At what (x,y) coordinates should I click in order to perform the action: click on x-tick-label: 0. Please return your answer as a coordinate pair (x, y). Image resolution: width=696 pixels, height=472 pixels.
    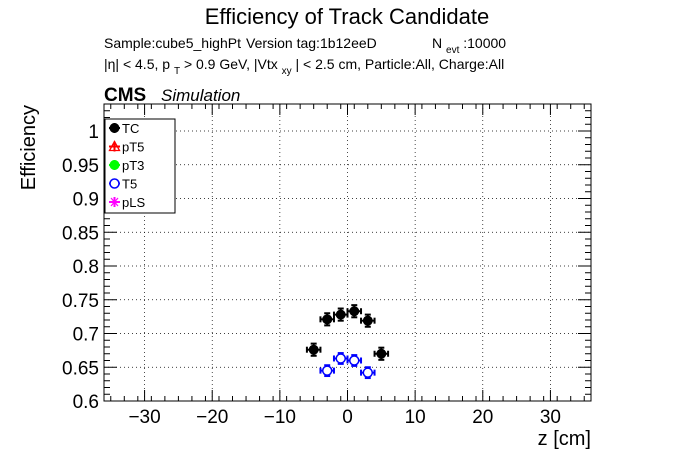
    Looking at the image, I should click on (347, 417).